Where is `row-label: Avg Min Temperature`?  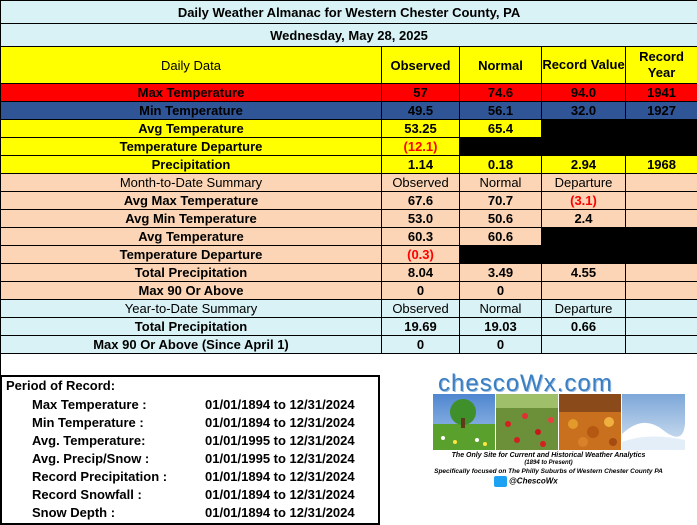
row-label: Avg Min Temperature is located at coordinates (191, 219).